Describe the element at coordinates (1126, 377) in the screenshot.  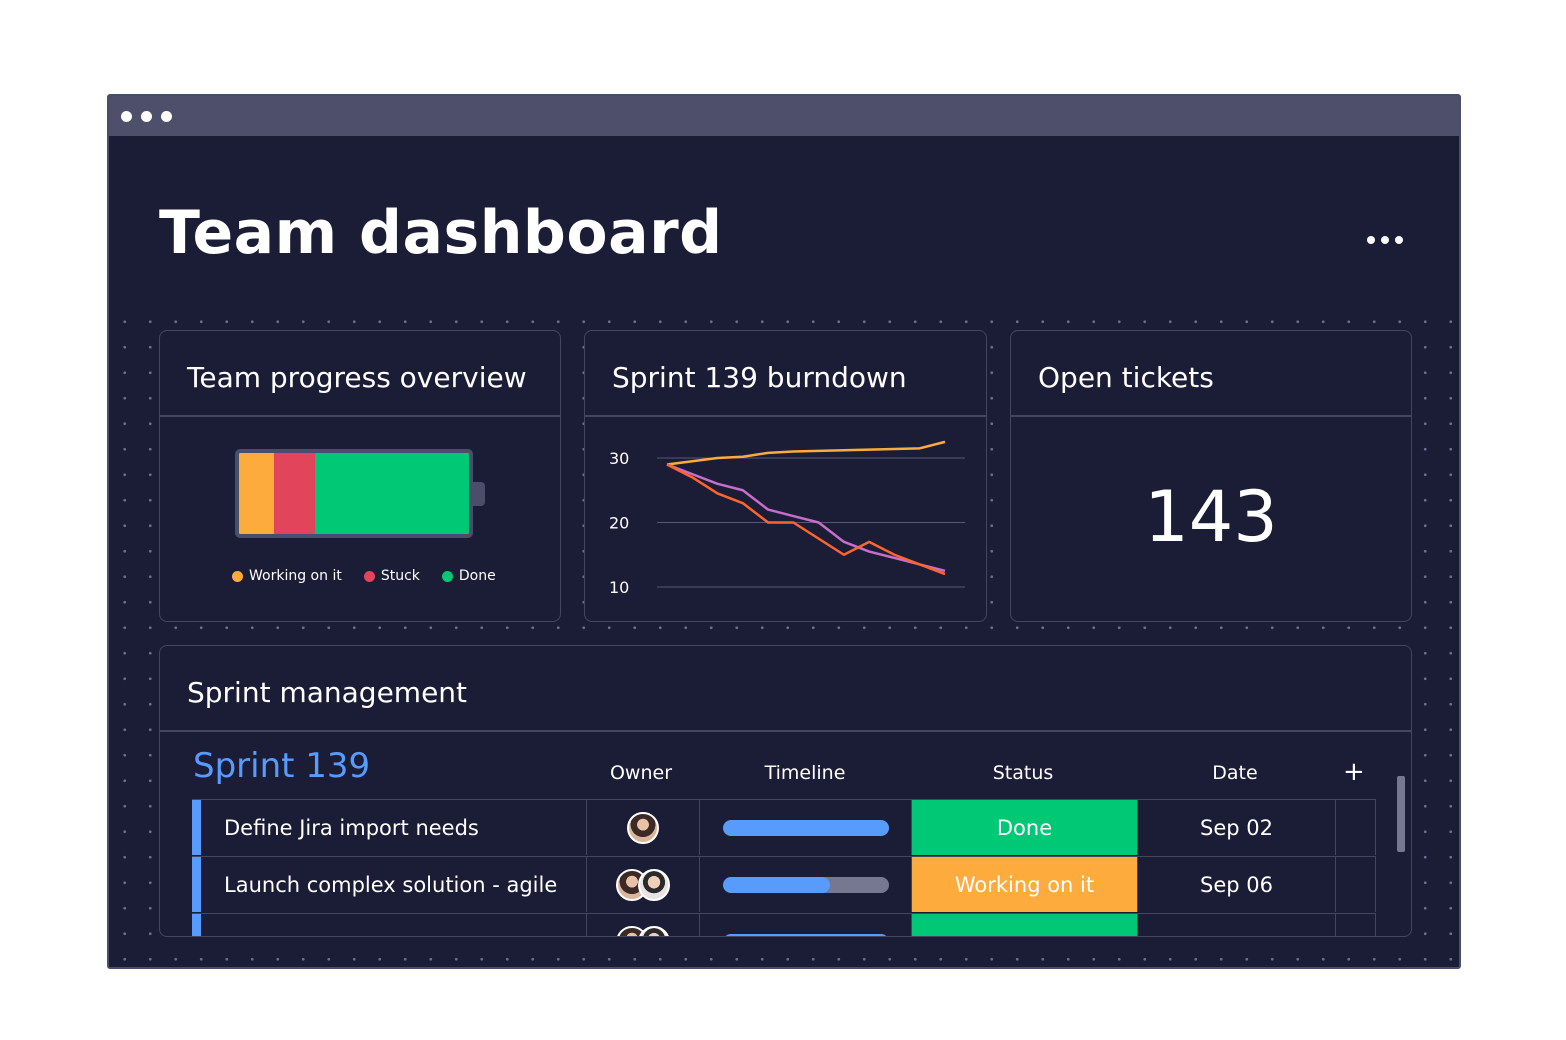
I see `card-title: Open tickets` at that location.